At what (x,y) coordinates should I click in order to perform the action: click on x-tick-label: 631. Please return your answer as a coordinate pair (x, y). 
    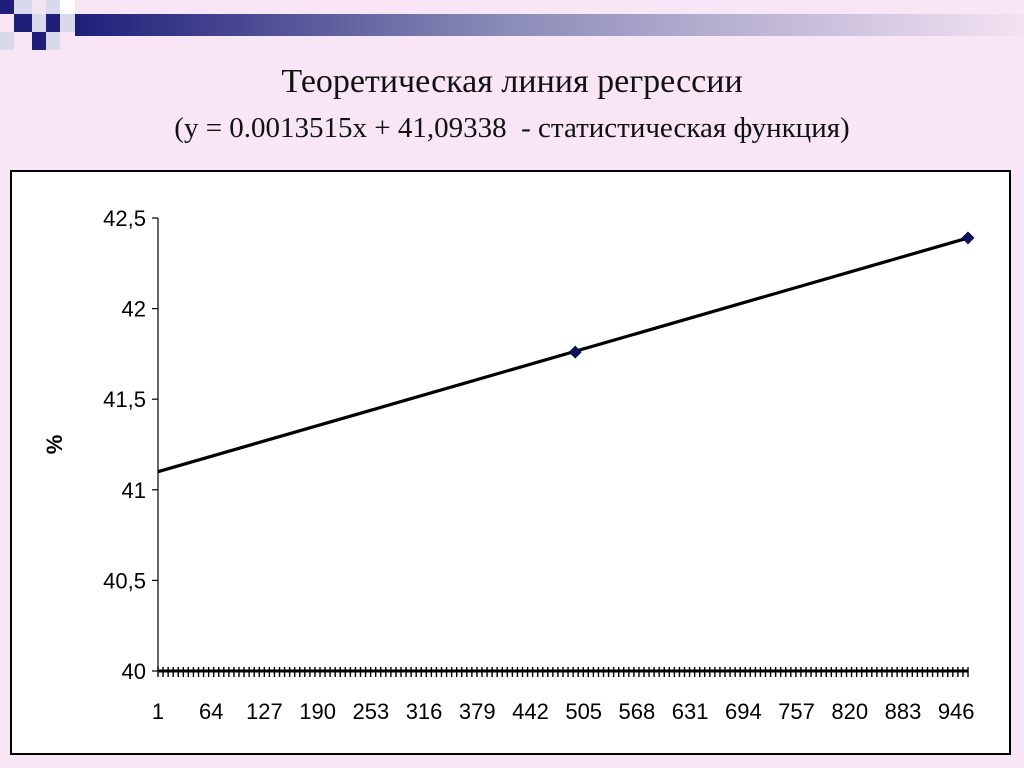
    Looking at the image, I should click on (690, 711).